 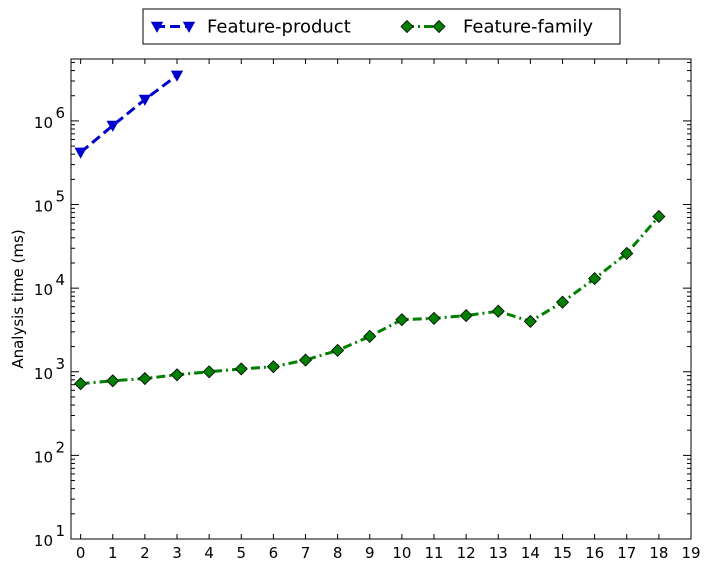 I want to click on x-tick-label: 2, so click(x=145, y=553).